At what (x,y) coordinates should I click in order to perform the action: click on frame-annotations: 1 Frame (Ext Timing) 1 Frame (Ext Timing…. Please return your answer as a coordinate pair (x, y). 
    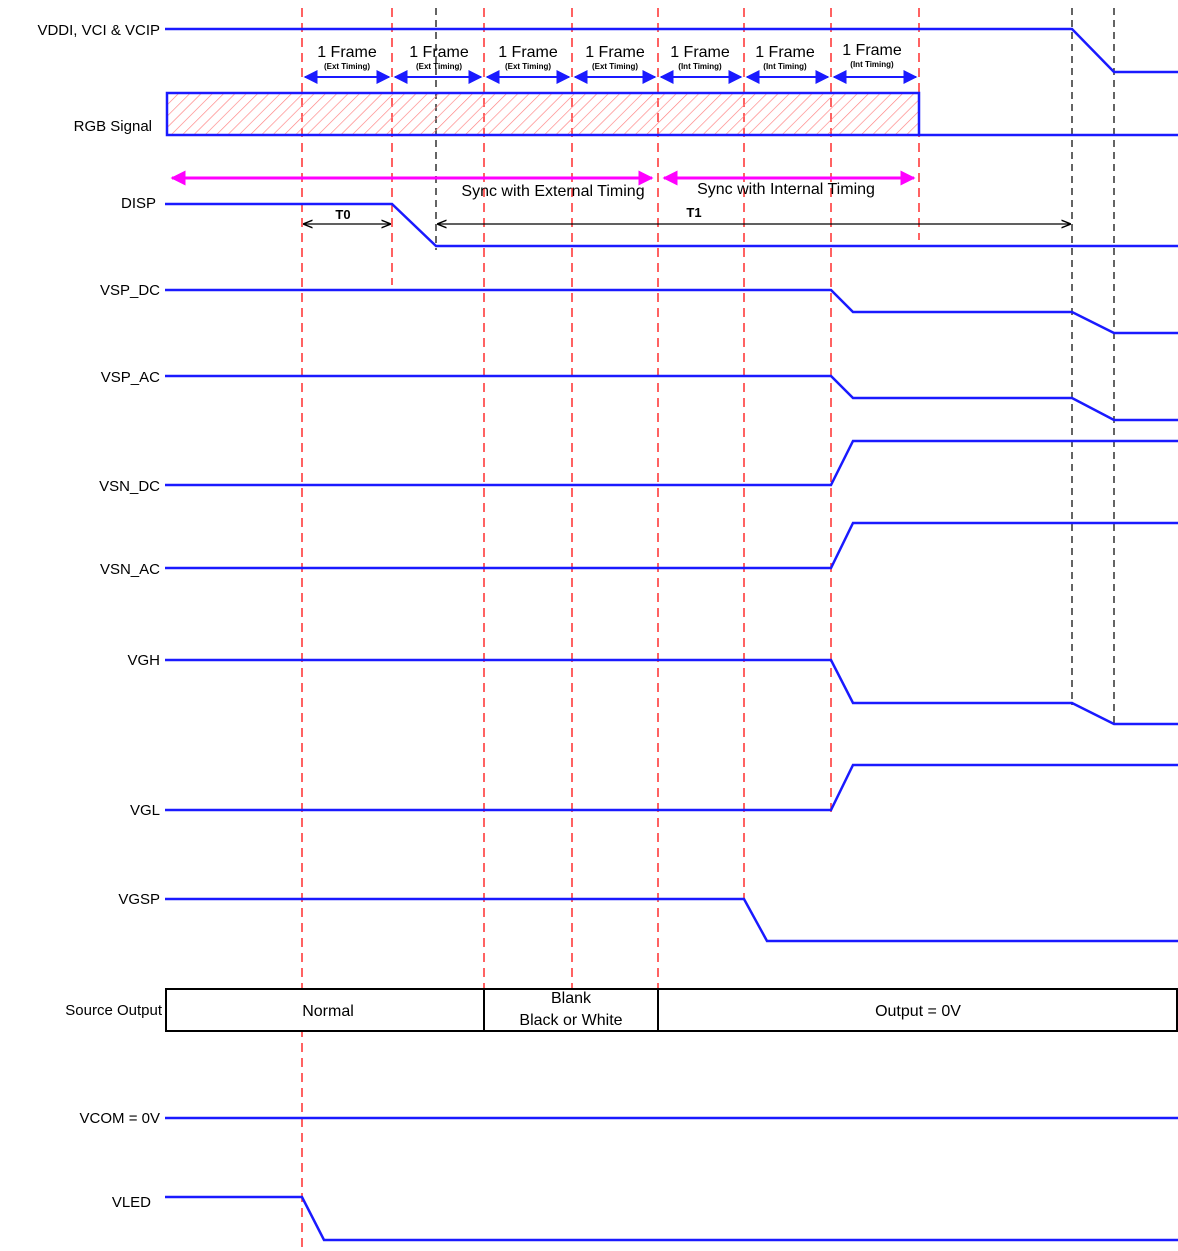
    Looking at the image, I should click on (610, 63).